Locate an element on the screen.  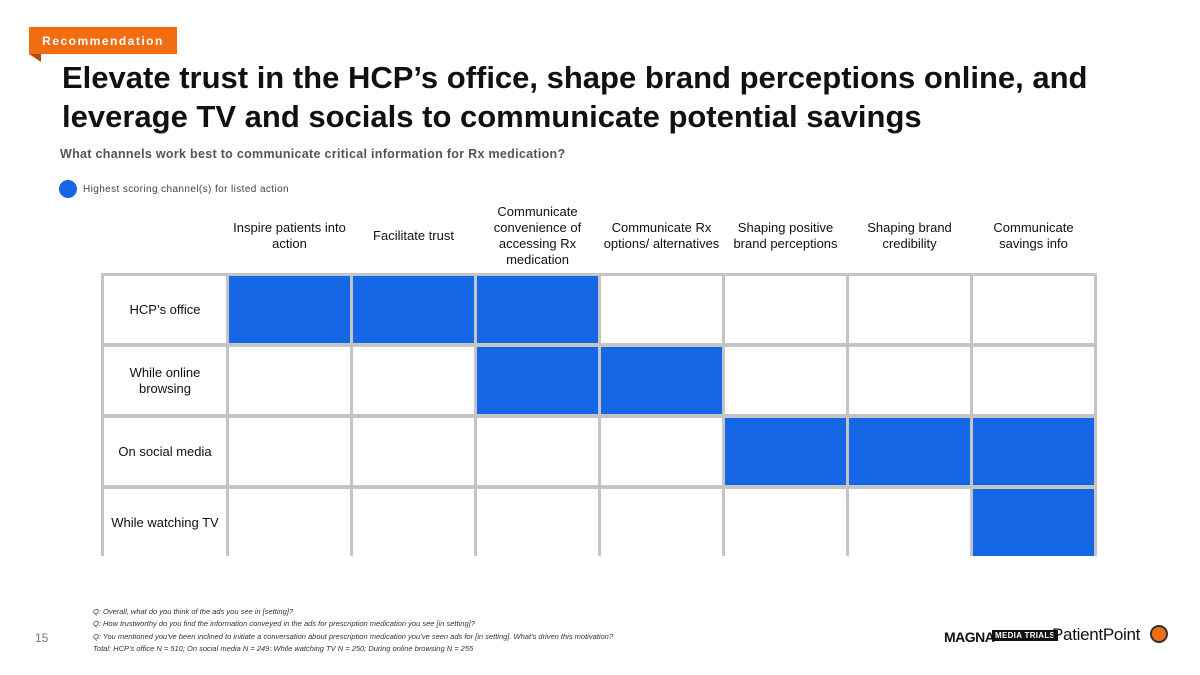
row-label: While watching TV is located at coordinates (165, 522).